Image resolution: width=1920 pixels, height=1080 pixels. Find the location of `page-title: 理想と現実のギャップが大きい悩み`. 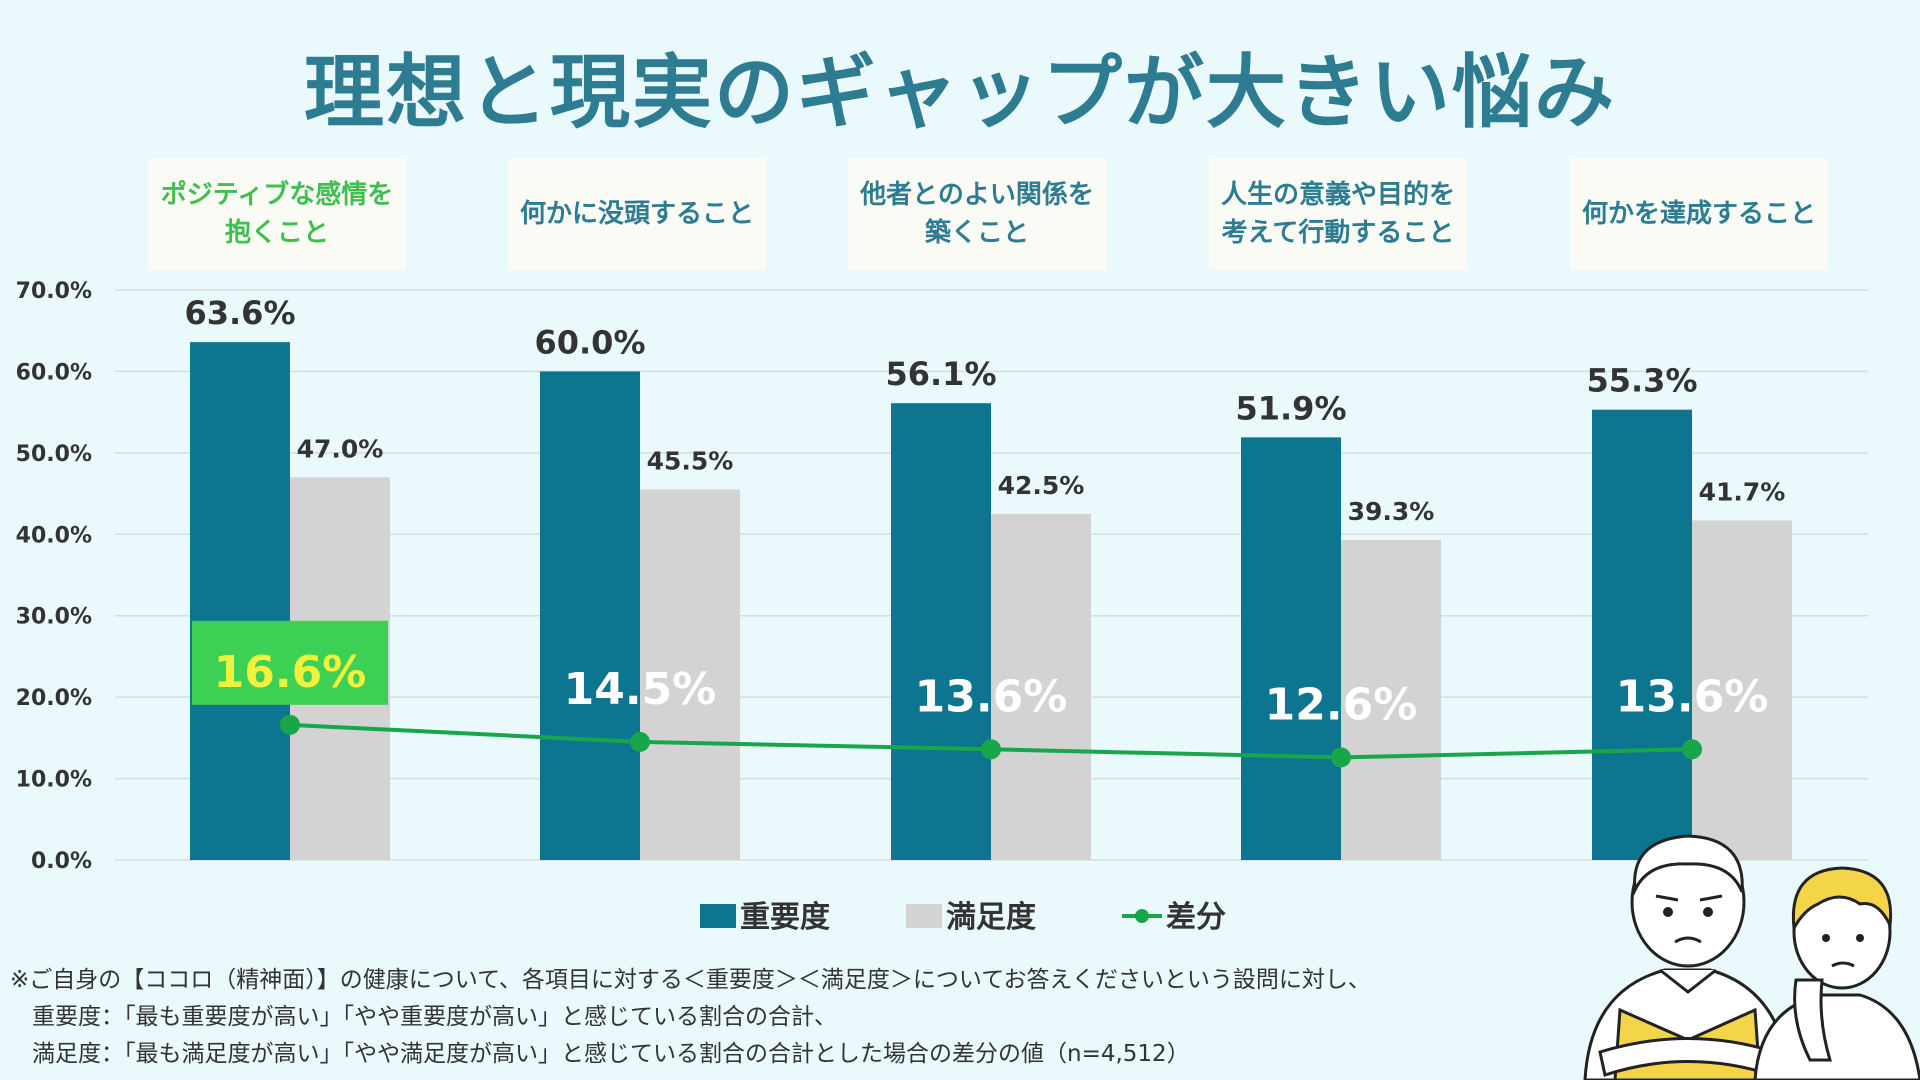

page-title: 理想と現実のギャップが大きい悩み is located at coordinates (960, 92).